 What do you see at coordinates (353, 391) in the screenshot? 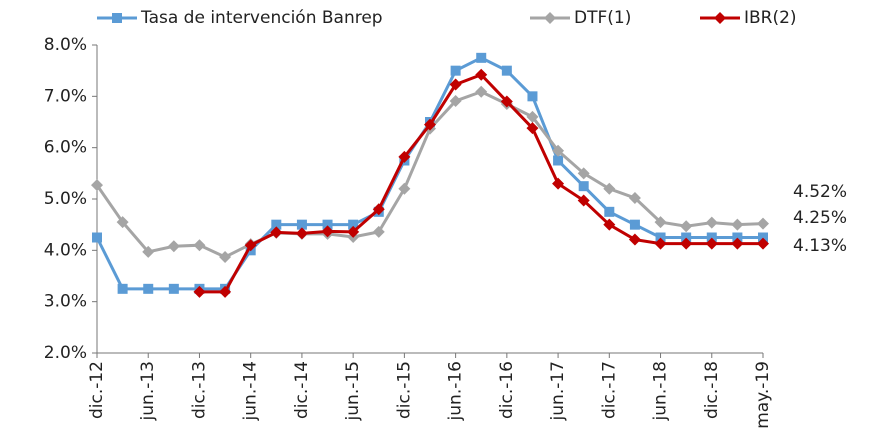
I see `x-tick-label: jun.-15` at bounding box center [353, 391].